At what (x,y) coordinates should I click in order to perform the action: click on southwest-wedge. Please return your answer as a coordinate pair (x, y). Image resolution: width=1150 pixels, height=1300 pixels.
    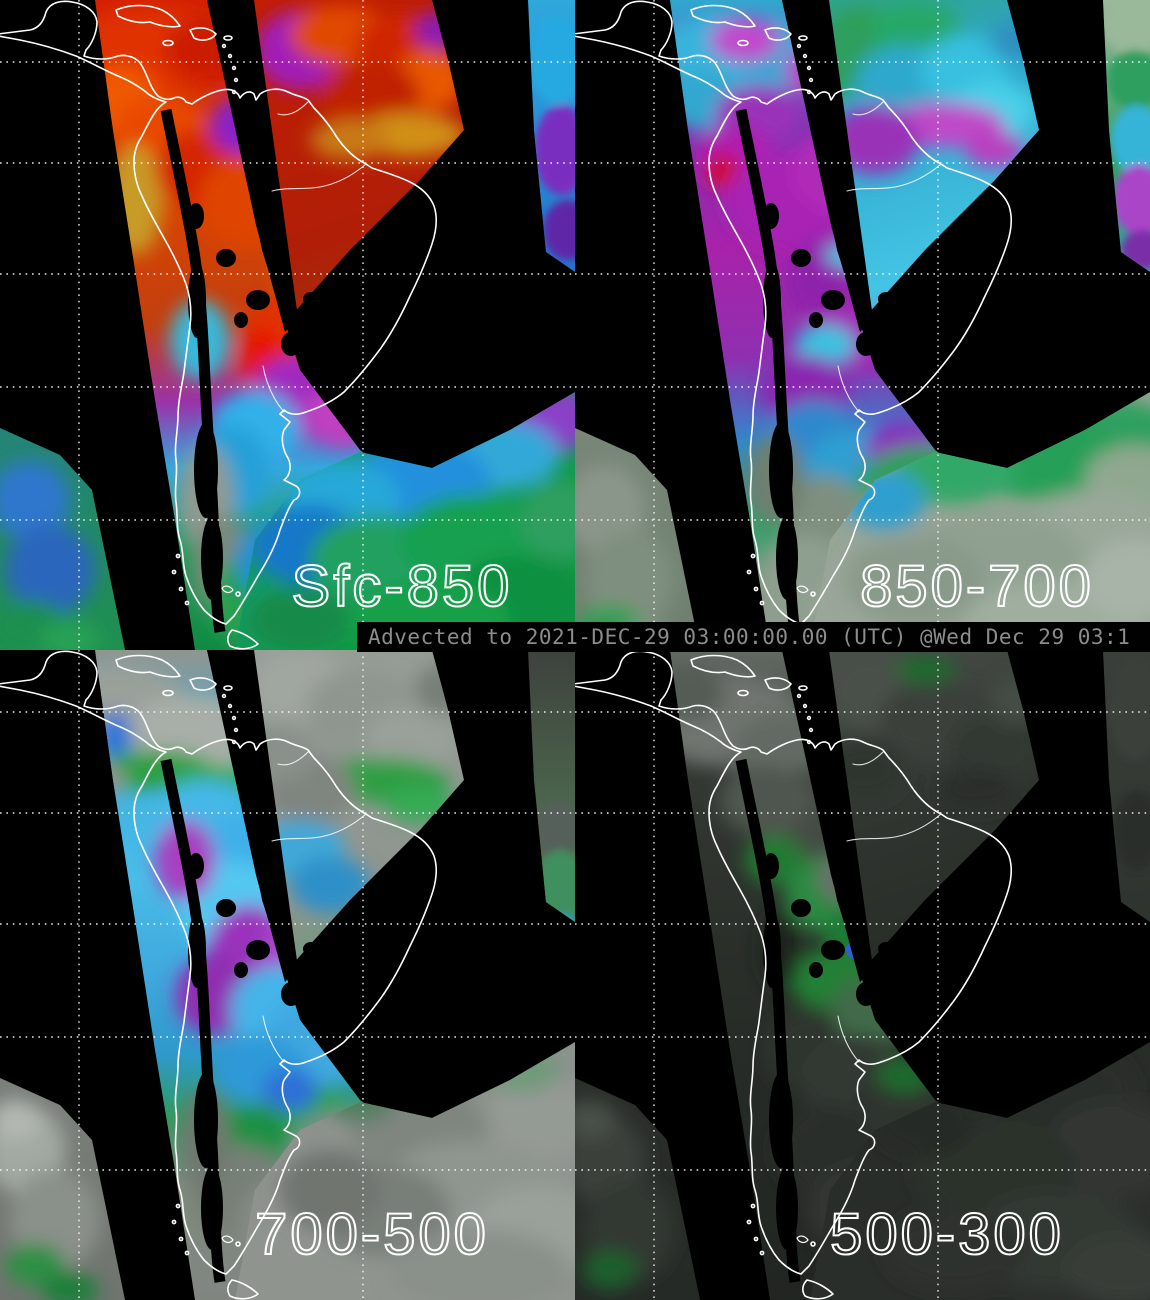
    Looking at the image, I should click on (62, 1189).